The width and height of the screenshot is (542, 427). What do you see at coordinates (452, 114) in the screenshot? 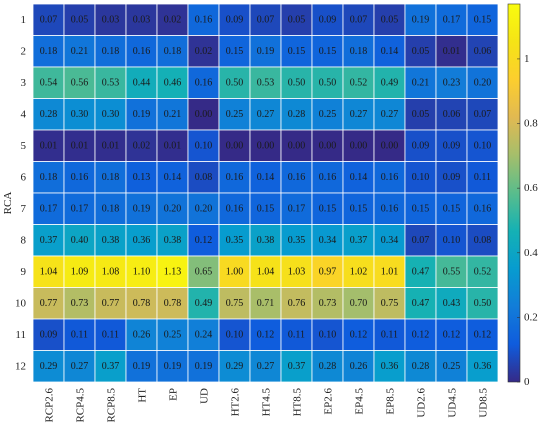
I see `cell-value-label: 0.06` at bounding box center [452, 114].